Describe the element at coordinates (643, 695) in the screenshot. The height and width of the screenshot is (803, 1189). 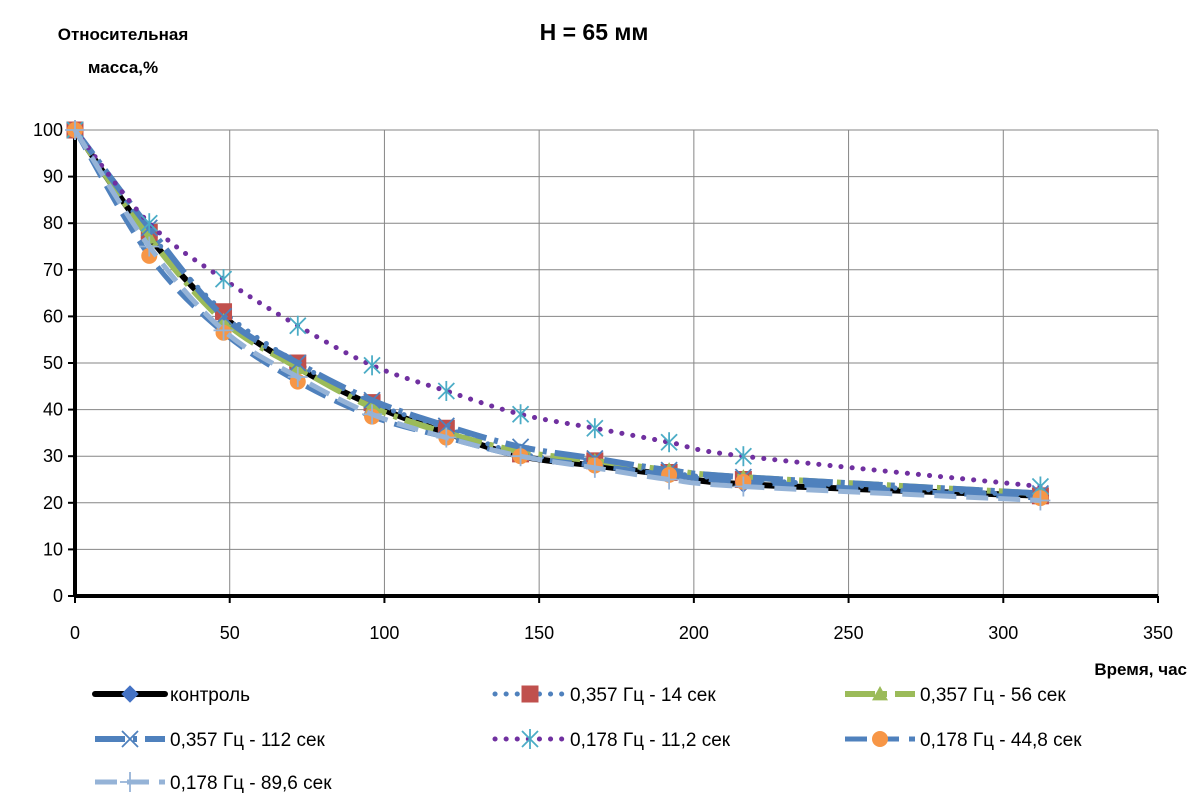
I see `legend-label: 0,357 Гц - 14 сек` at that location.